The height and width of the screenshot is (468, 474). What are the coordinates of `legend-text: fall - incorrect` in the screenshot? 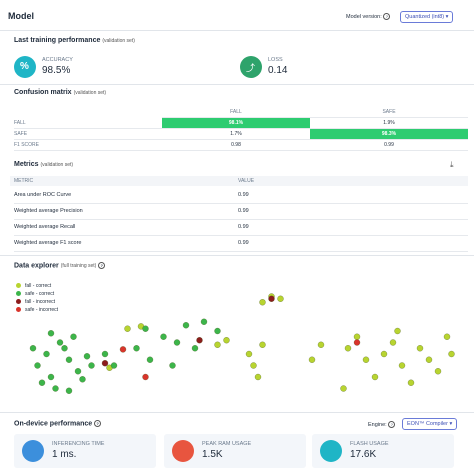 It's located at (40, 302).